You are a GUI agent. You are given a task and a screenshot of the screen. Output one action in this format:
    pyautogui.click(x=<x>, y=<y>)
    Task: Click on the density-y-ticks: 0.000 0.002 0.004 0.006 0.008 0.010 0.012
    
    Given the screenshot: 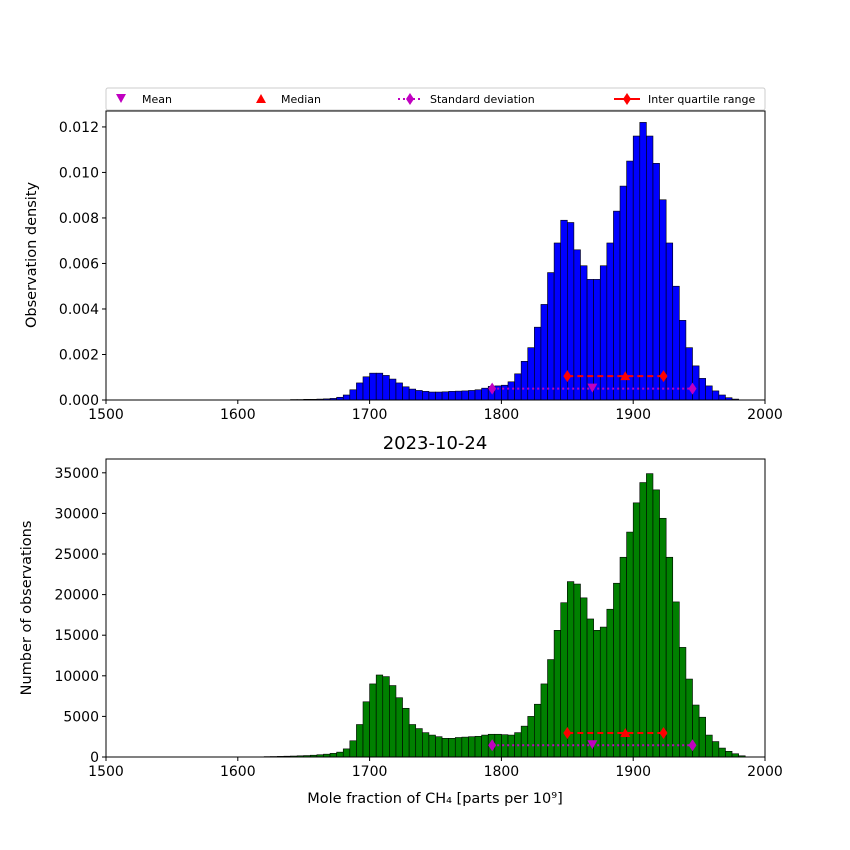 What is the action you would take?
    pyautogui.click(x=82, y=264)
    